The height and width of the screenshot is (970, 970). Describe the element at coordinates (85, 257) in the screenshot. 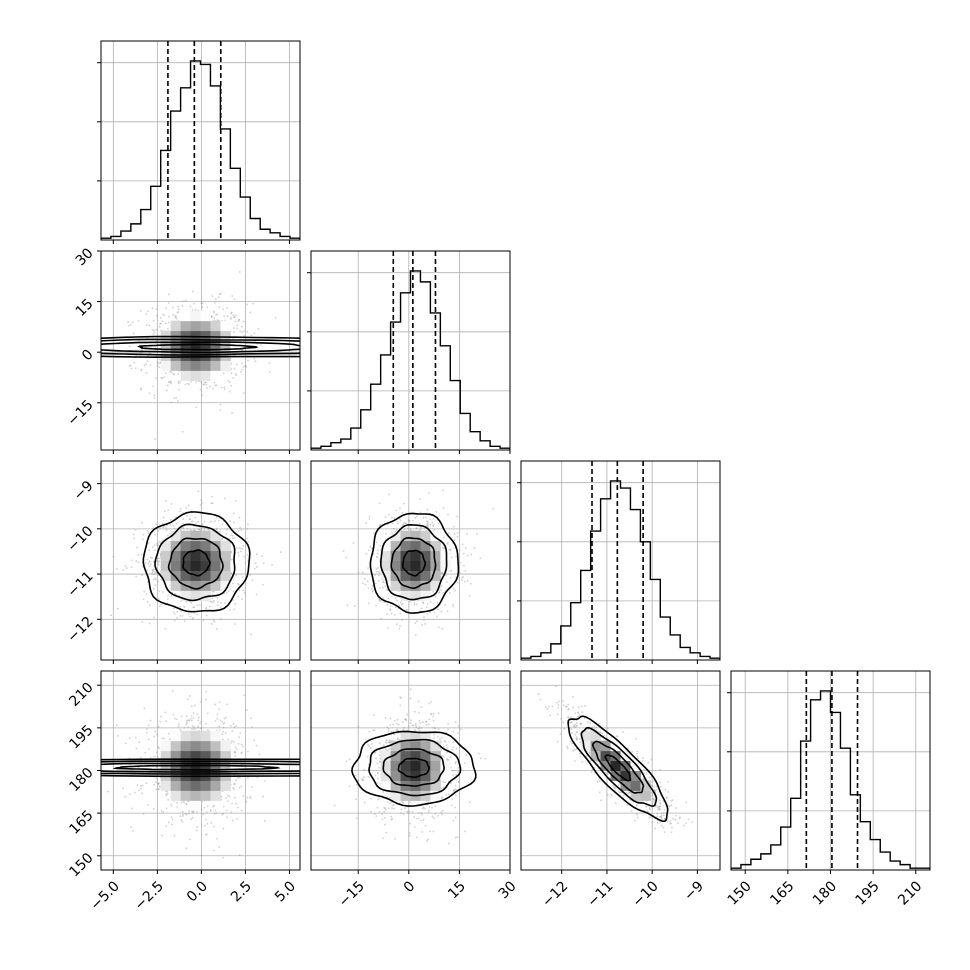

I see `y-tick-label: 30` at that location.